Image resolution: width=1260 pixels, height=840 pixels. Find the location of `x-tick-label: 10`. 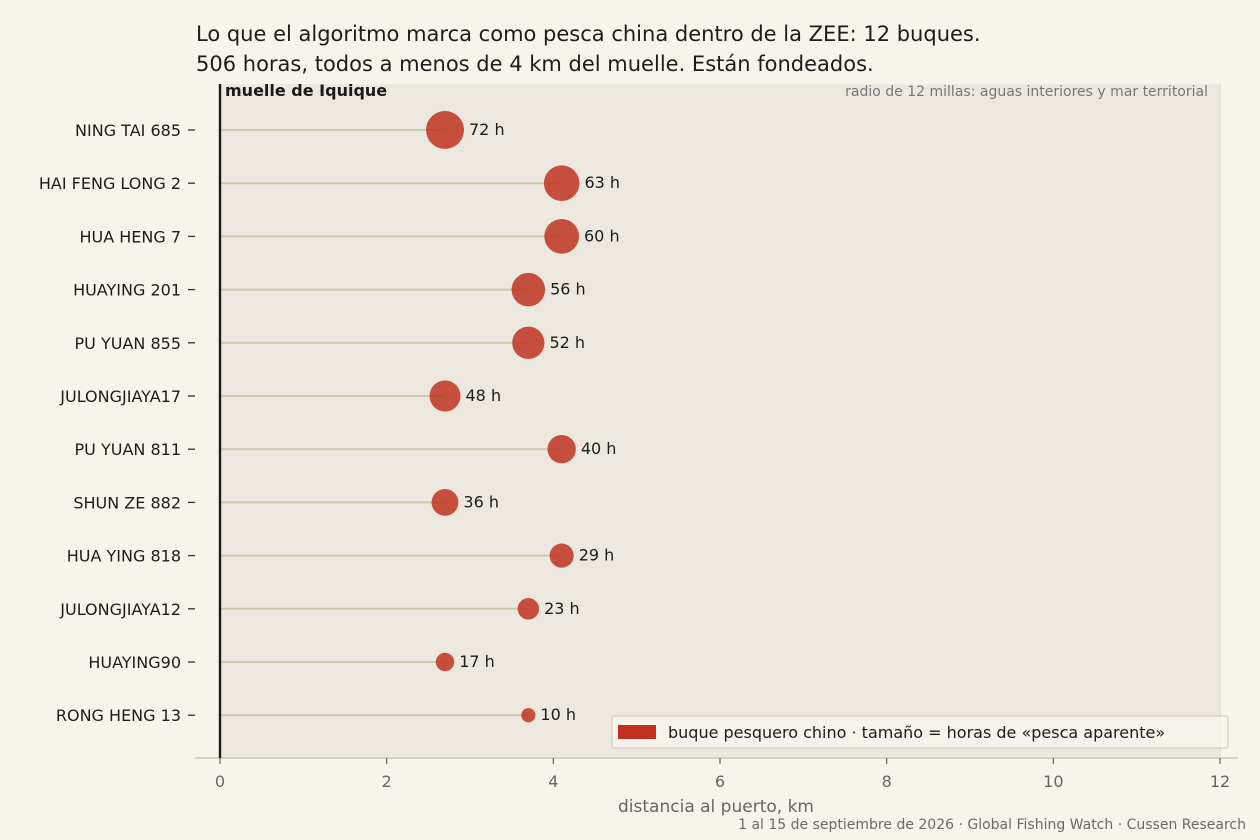

x-tick-label: 10 is located at coordinates (1053, 781).